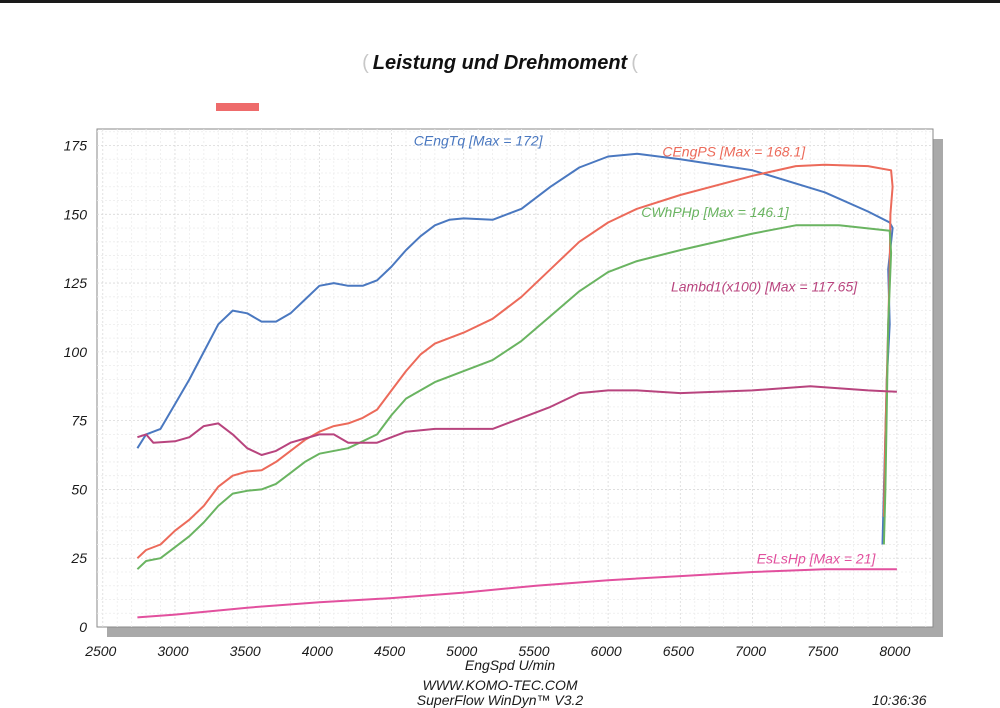 This screenshot has width=1000, height=708. Describe the element at coordinates (76, 214) in the screenshot. I see `y-tick-label: 150` at that location.